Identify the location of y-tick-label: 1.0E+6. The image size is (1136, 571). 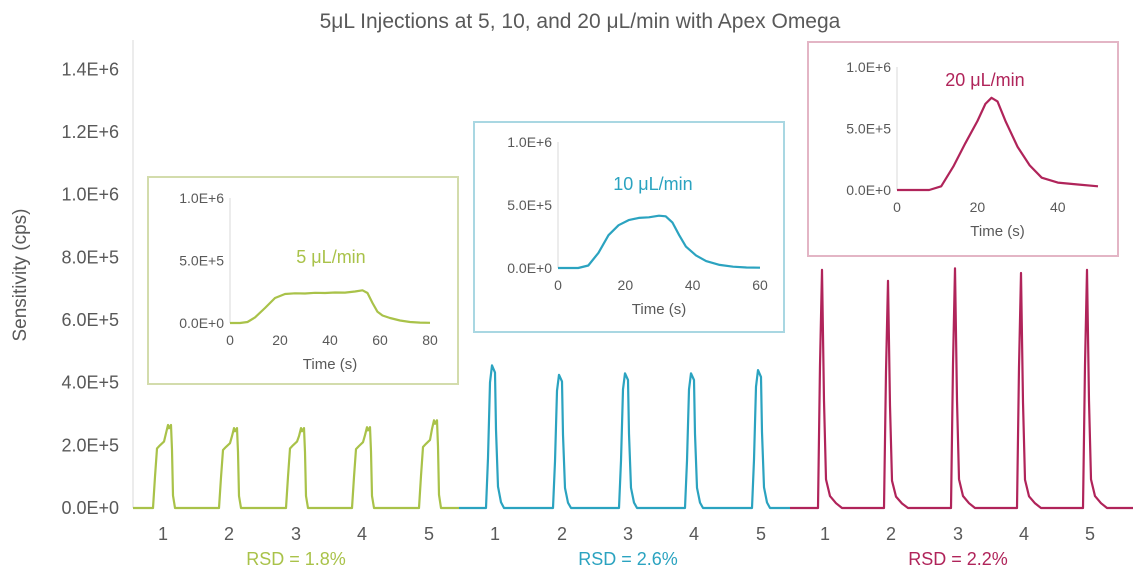
(90, 195).